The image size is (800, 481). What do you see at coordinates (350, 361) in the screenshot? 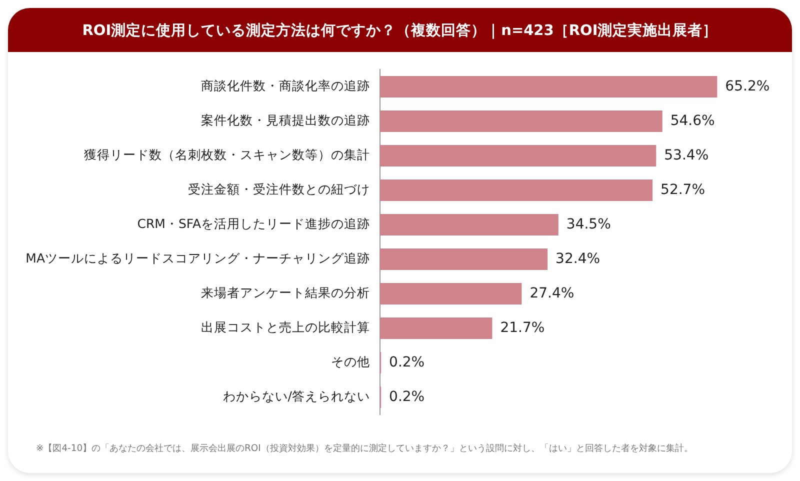
I see `y-tick-label: その他` at bounding box center [350, 361].